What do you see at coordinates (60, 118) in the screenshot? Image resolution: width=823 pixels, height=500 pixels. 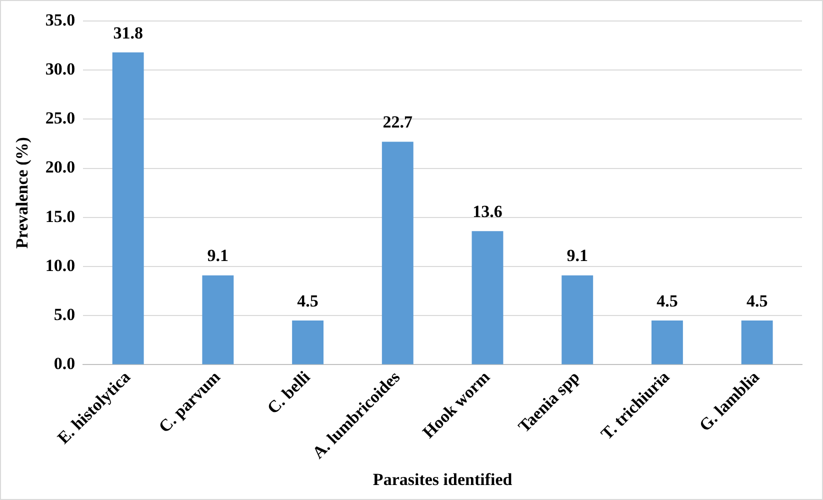 I see `y-tick-label: 25.0` at bounding box center [60, 118].